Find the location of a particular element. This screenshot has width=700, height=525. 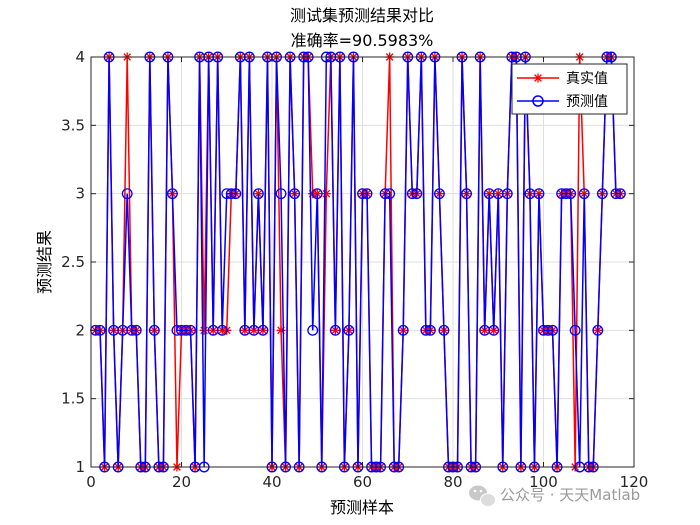

y-tick-label: 1 is located at coordinates (80, 467).